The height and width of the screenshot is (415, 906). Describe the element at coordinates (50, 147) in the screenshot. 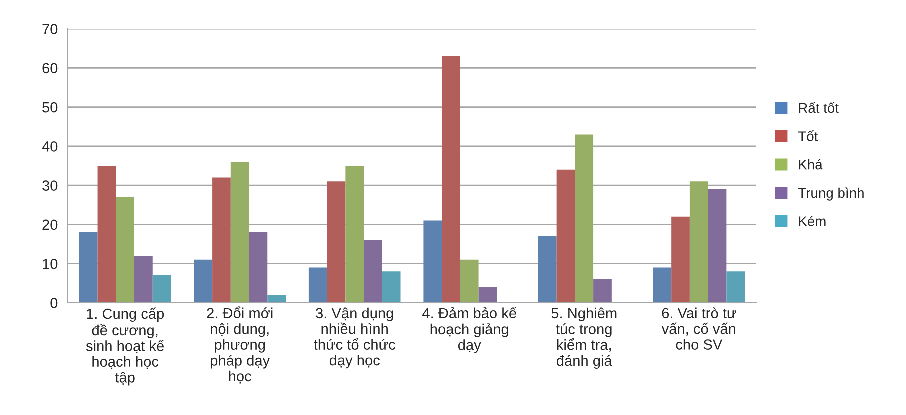

I see `y-tick-label: 40` at that location.